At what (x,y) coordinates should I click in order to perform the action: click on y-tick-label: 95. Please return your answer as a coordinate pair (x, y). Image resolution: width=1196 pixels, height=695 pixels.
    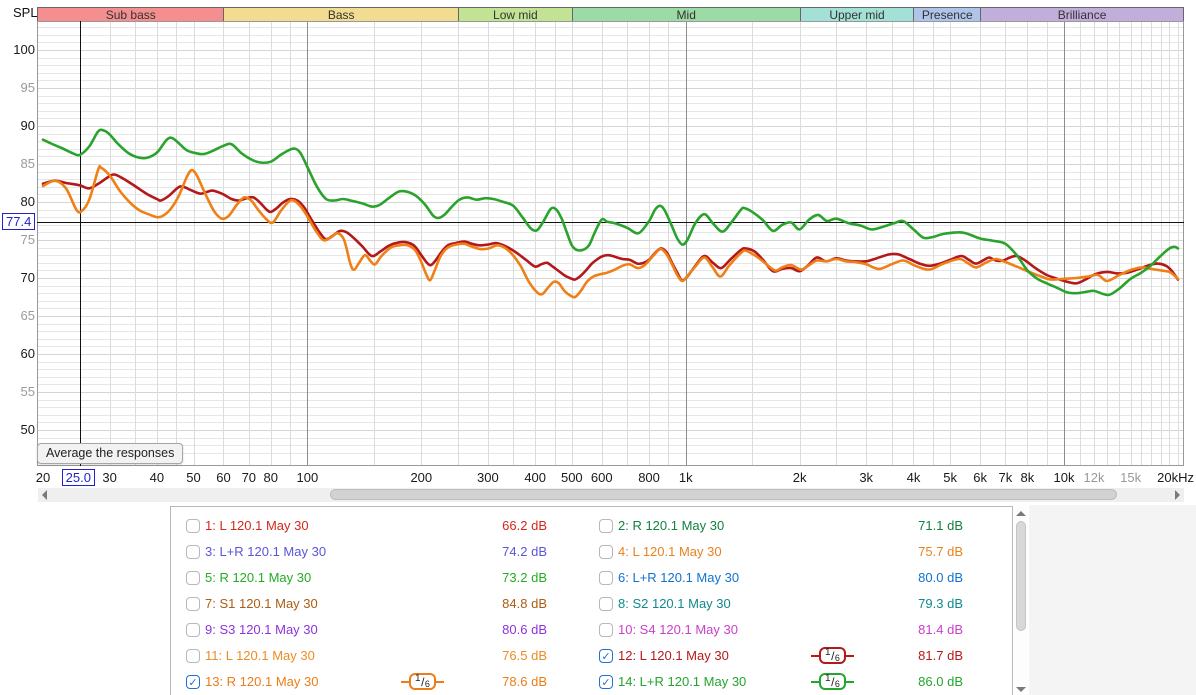
    Looking at the image, I should click on (27, 87).